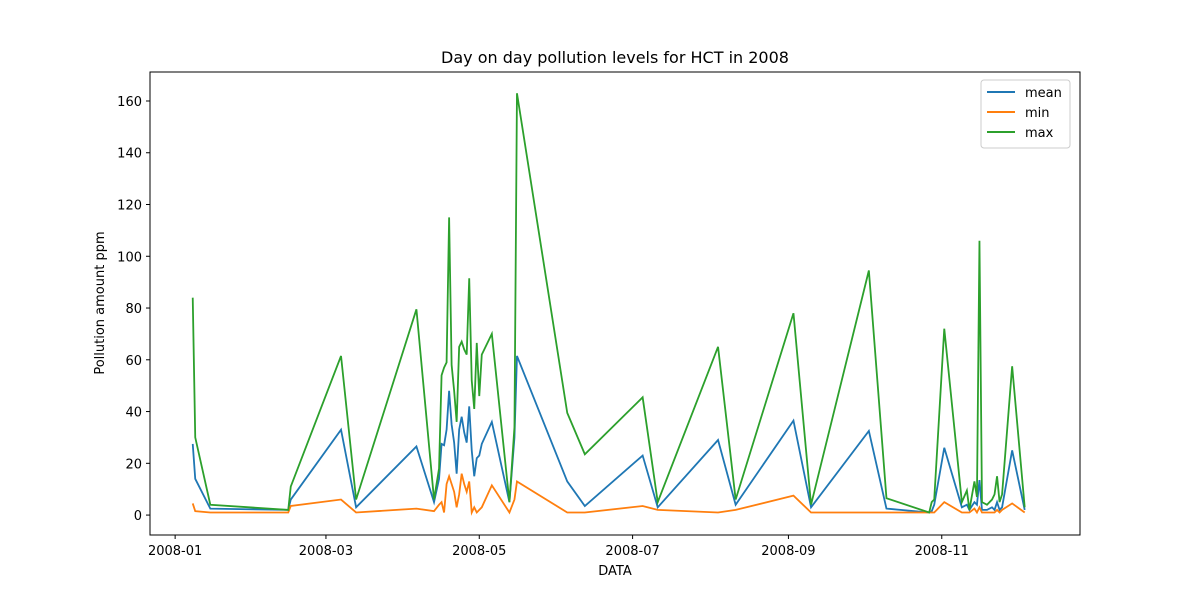  What do you see at coordinates (632, 551) in the screenshot?
I see `x-tick-label: 2008-07` at bounding box center [632, 551].